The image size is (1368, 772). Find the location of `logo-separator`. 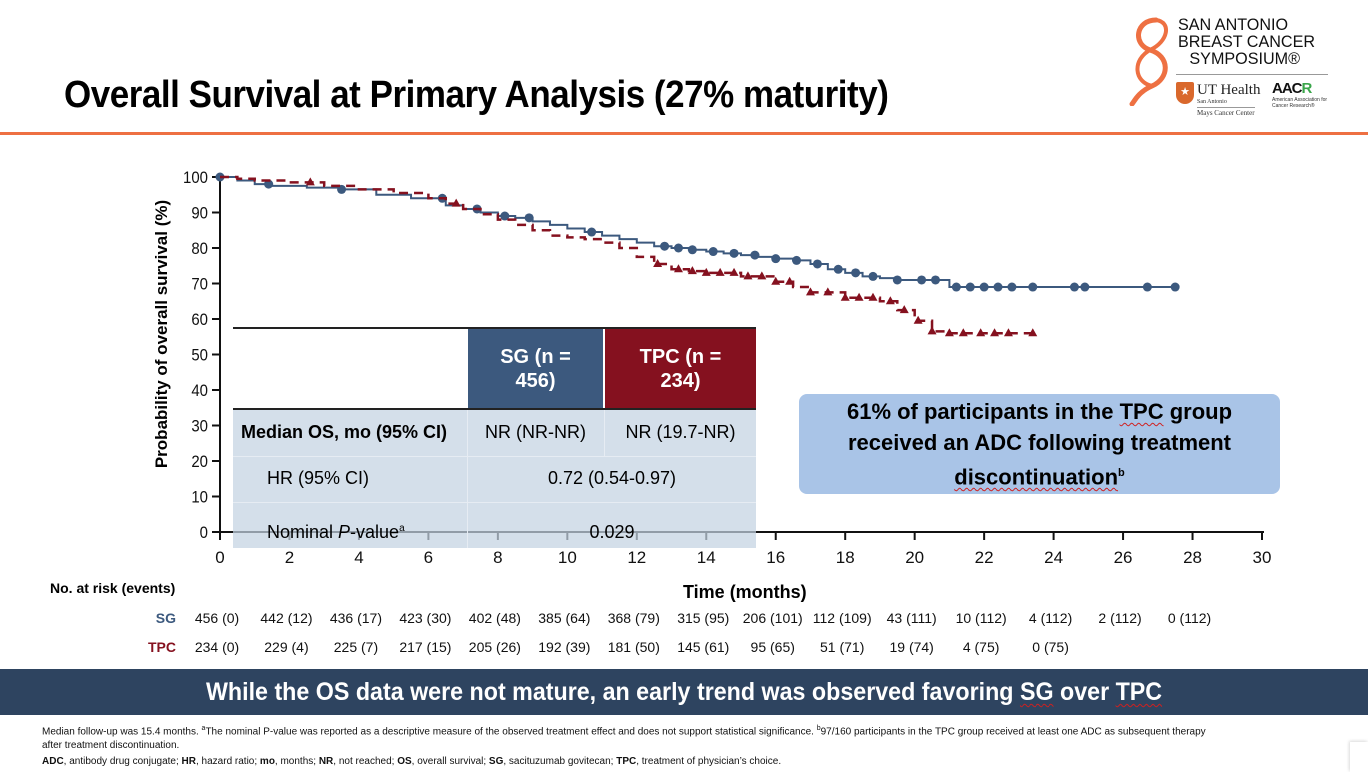

logo-separator is located at coordinates (1252, 74).